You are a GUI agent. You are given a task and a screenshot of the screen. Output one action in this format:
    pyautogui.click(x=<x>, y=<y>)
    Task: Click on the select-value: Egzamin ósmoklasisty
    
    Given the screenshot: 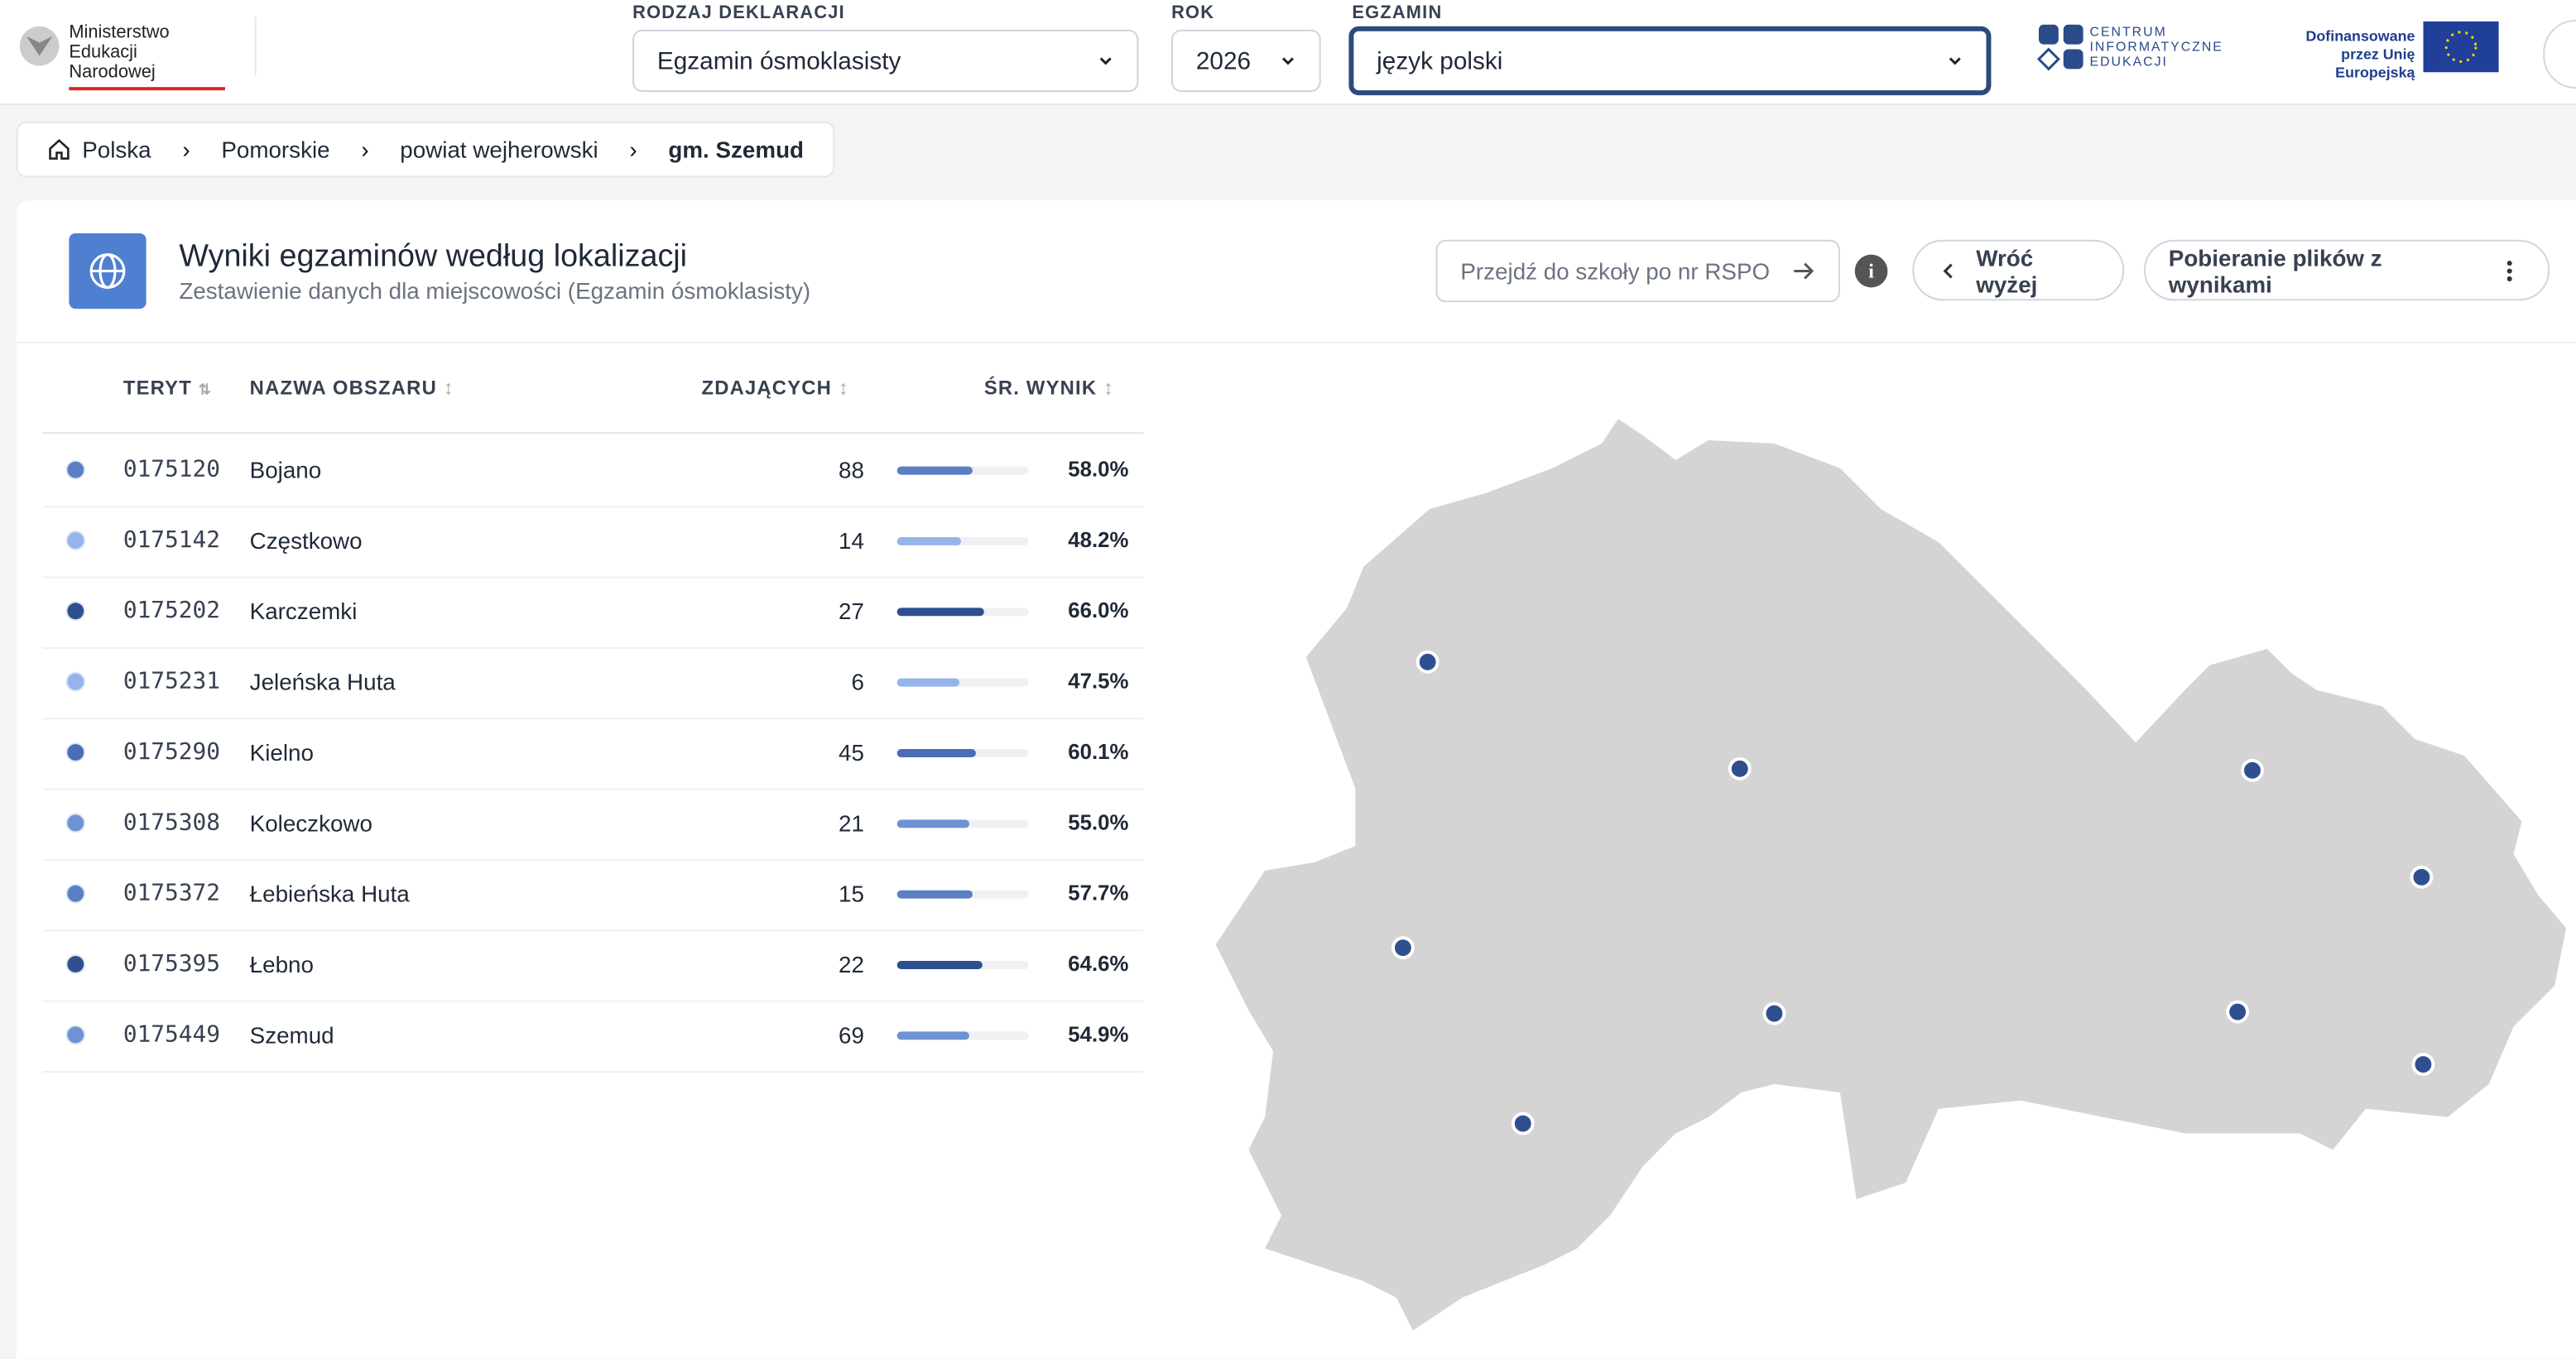 What is the action you would take?
    pyautogui.click(x=778, y=60)
    